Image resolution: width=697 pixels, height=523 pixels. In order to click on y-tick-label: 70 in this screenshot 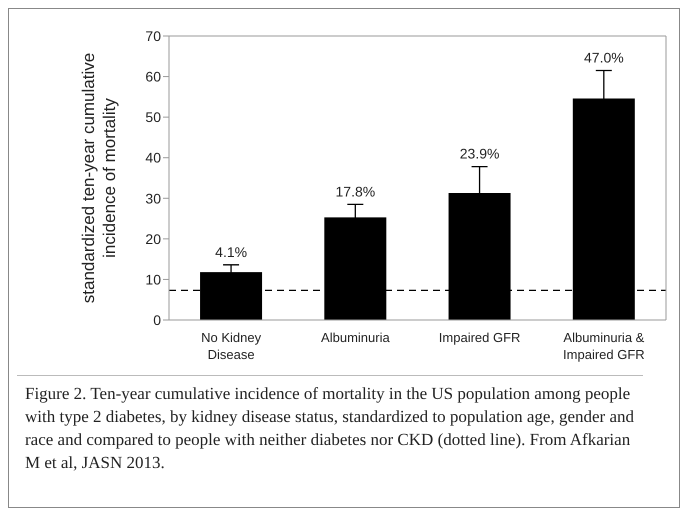, I will do `click(153, 36)`.